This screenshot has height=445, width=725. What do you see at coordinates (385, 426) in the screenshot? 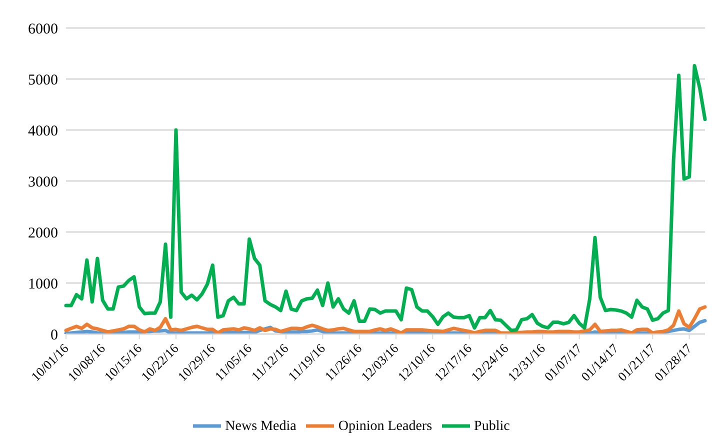
I see `legend-label: Opinion Leaders` at bounding box center [385, 426].